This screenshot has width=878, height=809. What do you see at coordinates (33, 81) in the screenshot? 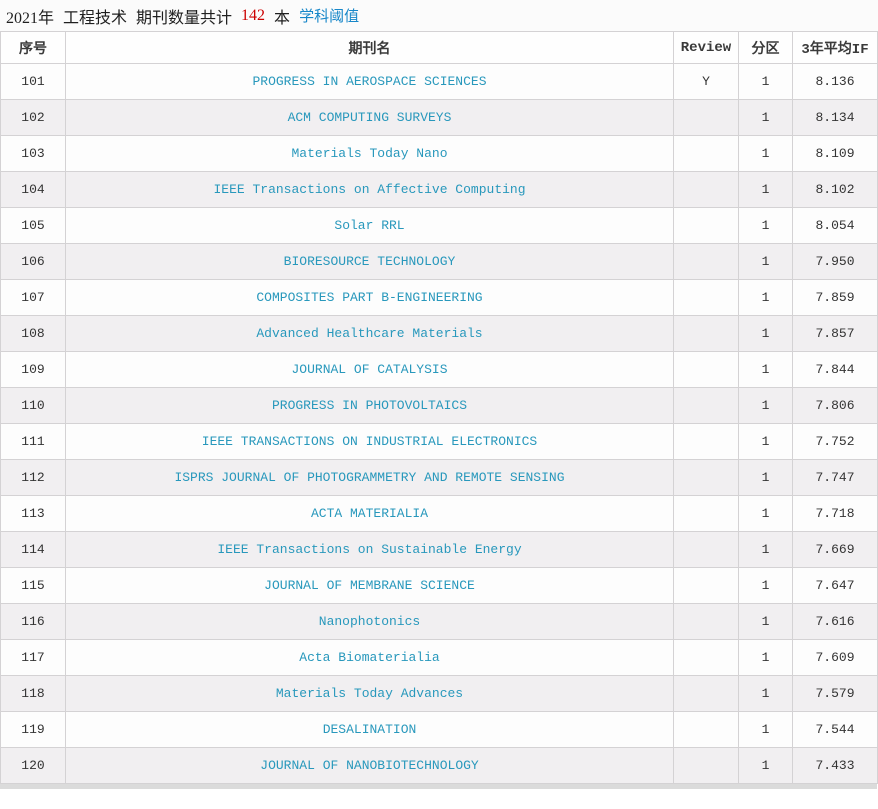
I see `row-index-cell: 101` at bounding box center [33, 81].